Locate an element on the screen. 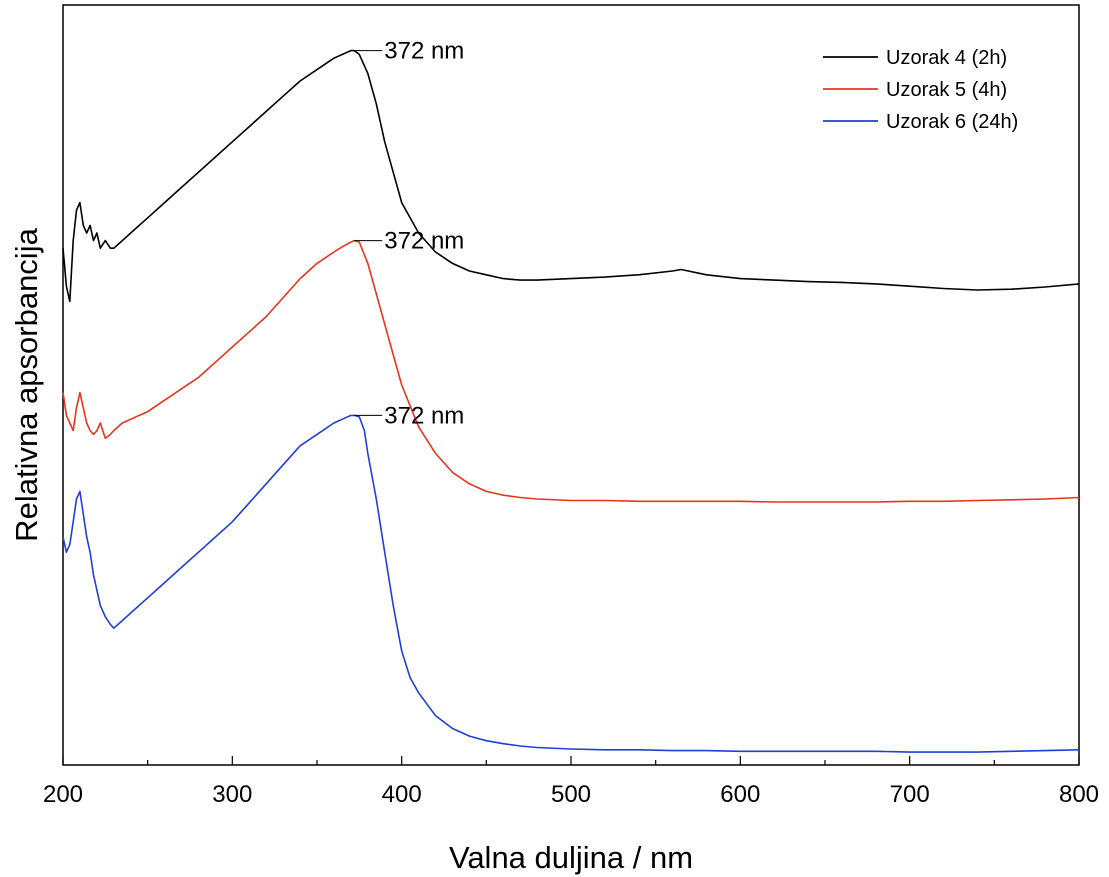  peak-annotations: 372 nm 372 nm 372 nm is located at coordinates (409, 233).